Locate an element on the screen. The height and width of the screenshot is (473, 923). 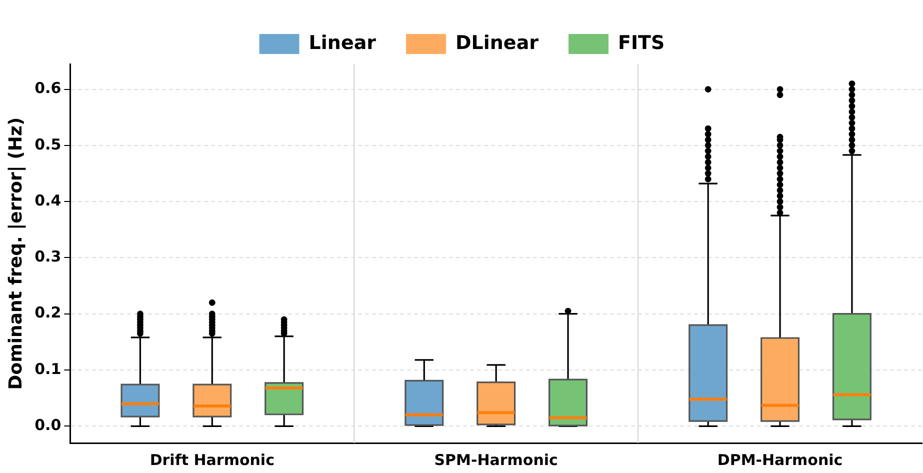
legend-label: DLinear is located at coordinates (498, 43).